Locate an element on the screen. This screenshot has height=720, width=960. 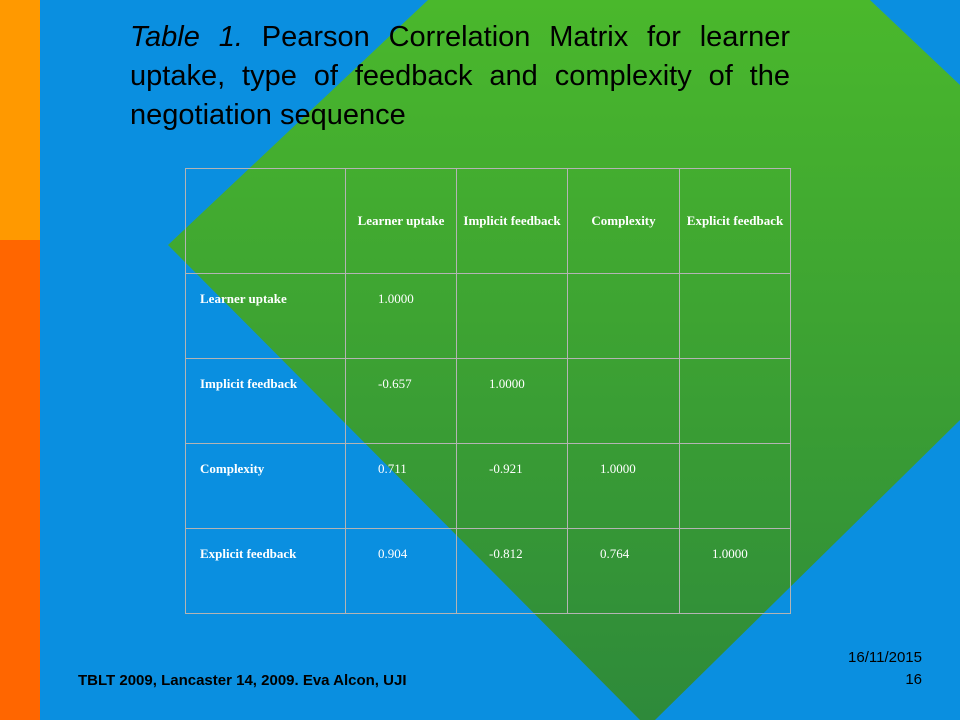
footer-date-and-number: 16/11/2015 16 is located at coordinates (885, 669).